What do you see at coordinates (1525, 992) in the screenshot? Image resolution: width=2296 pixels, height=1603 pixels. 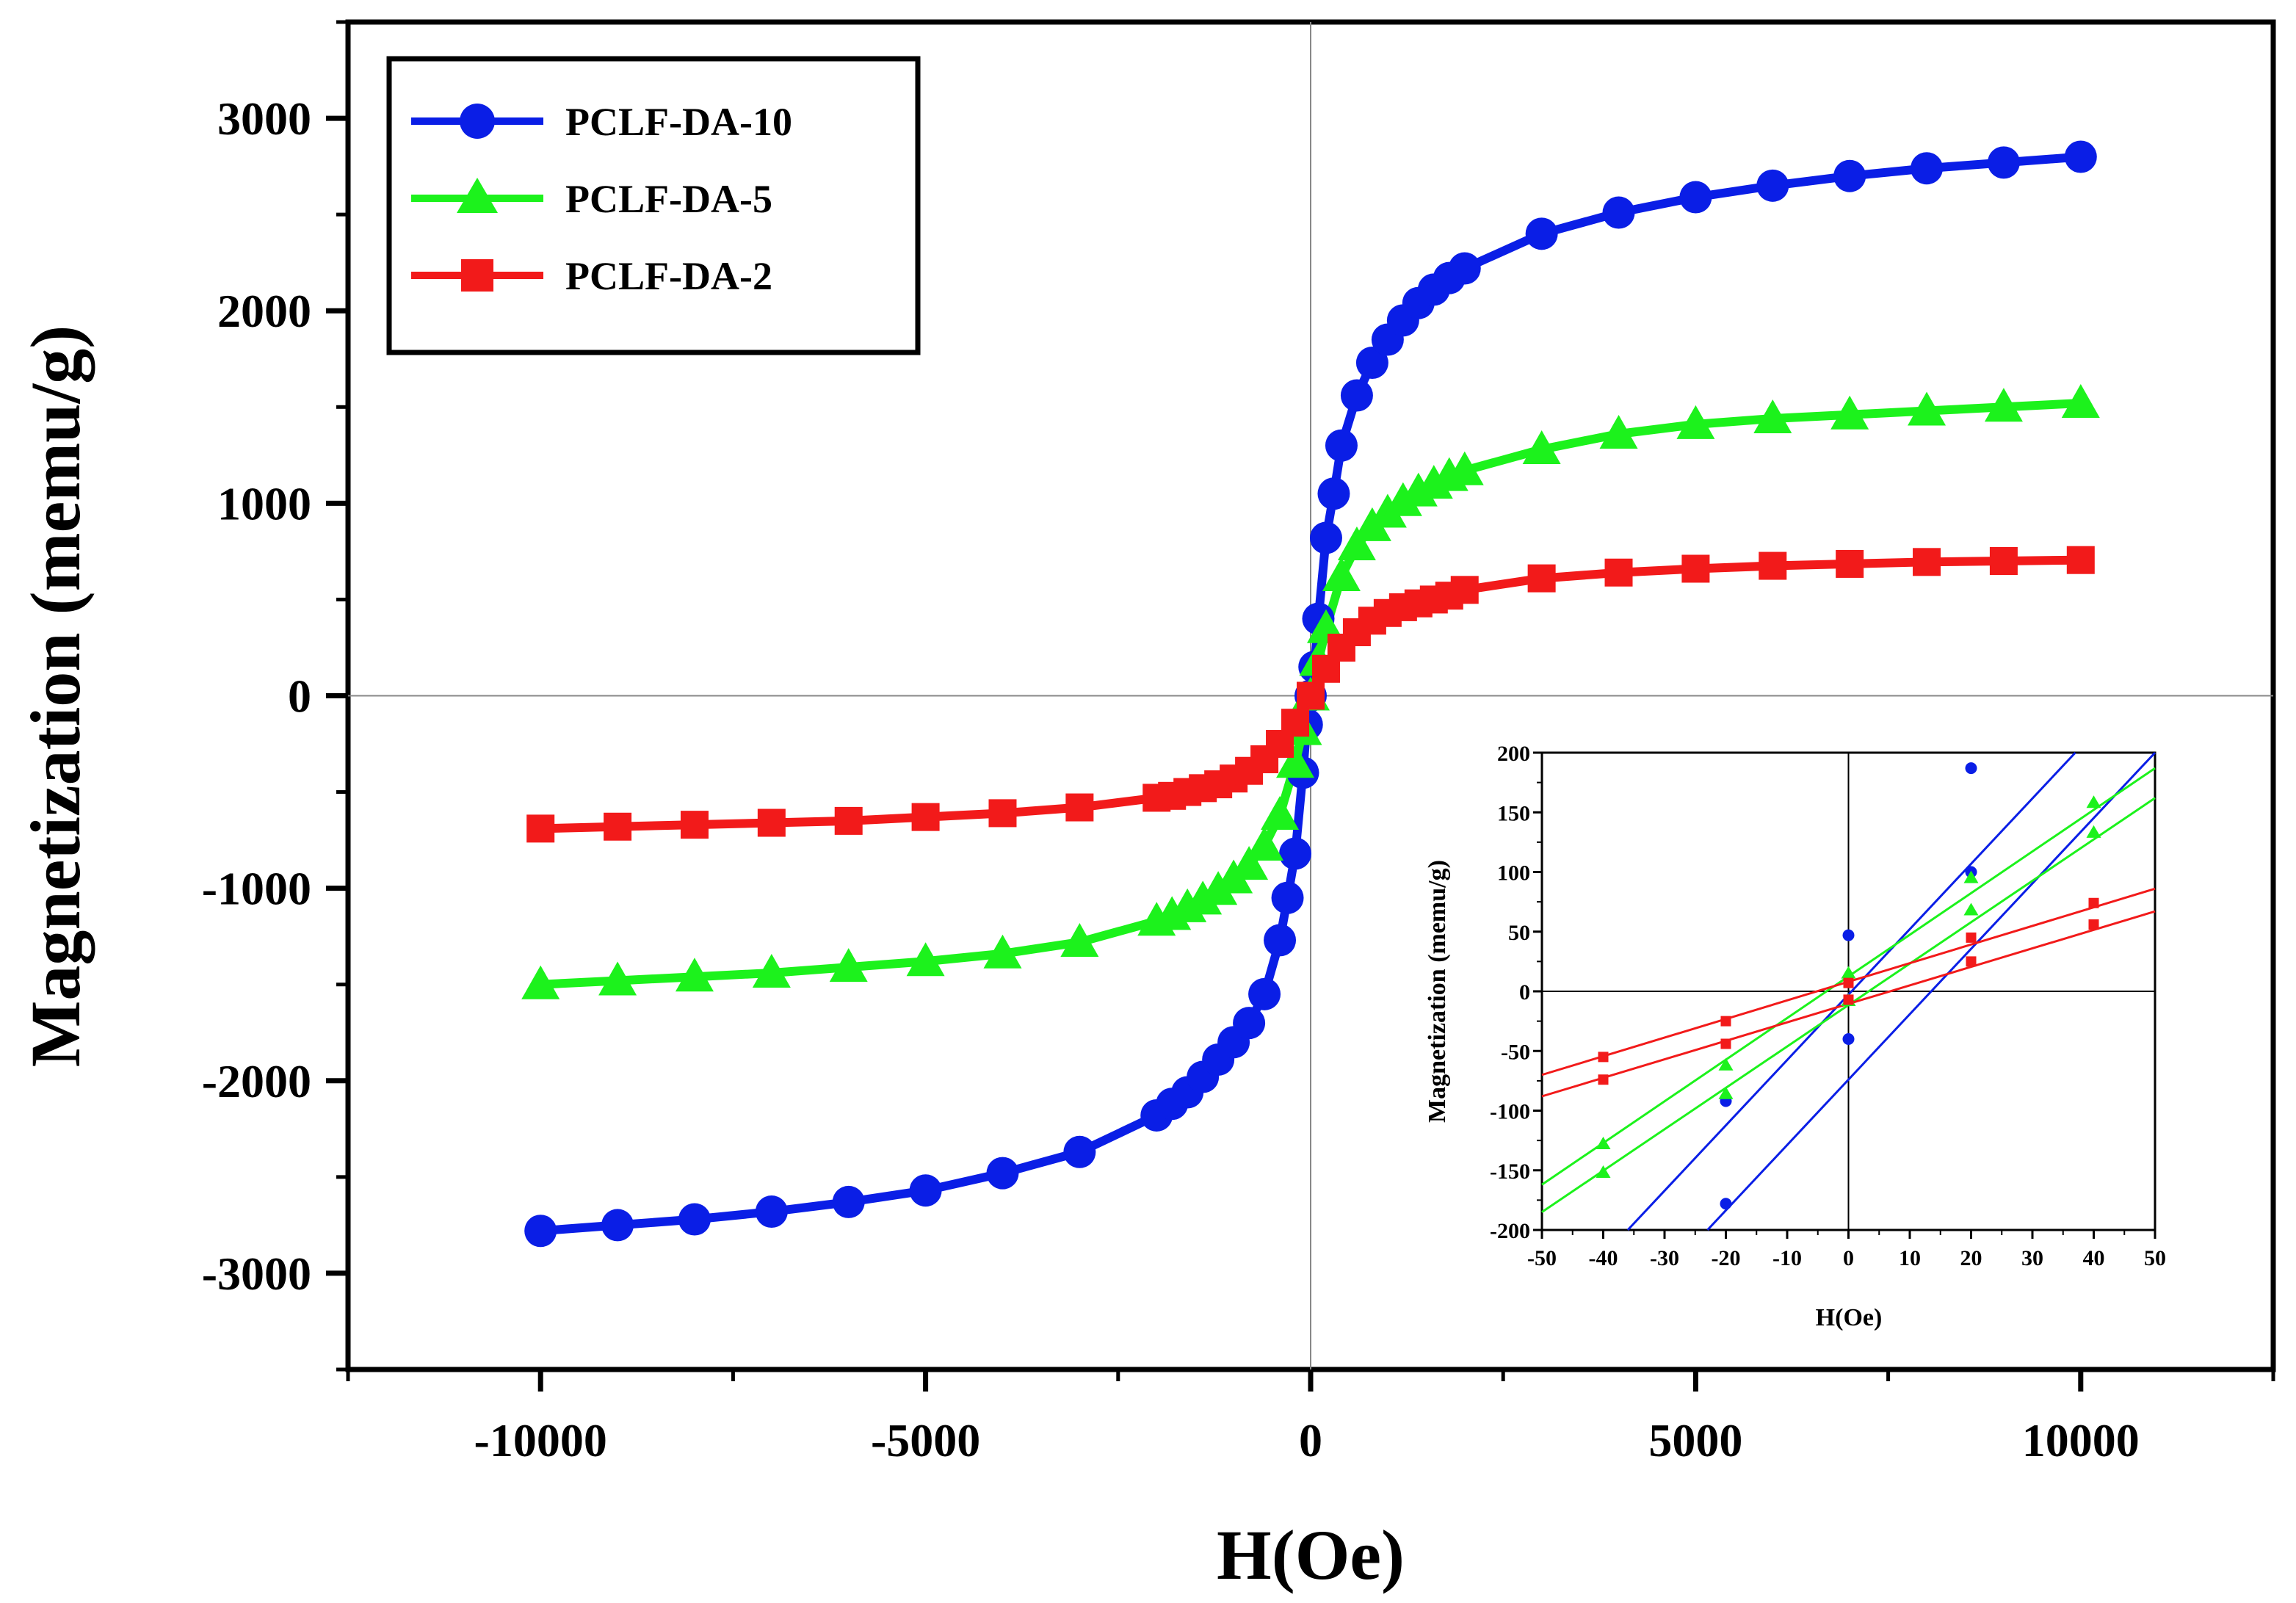 I see `inset-y-tick-label: 0` at bounding box center [1525, 992].